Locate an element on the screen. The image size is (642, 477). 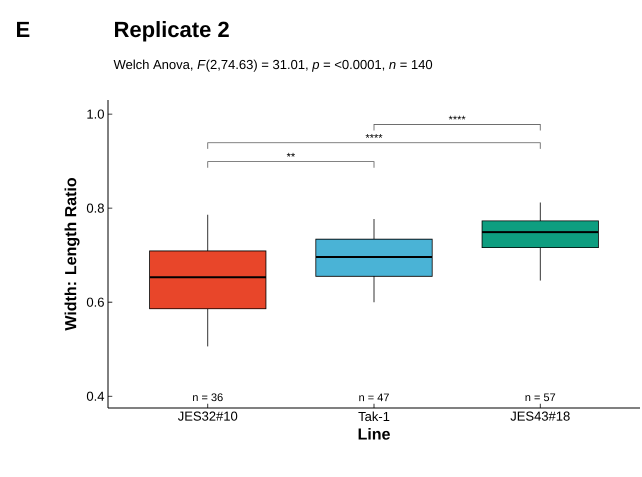
y-tick-label: 0.8 is located at coordinates (95, 208).